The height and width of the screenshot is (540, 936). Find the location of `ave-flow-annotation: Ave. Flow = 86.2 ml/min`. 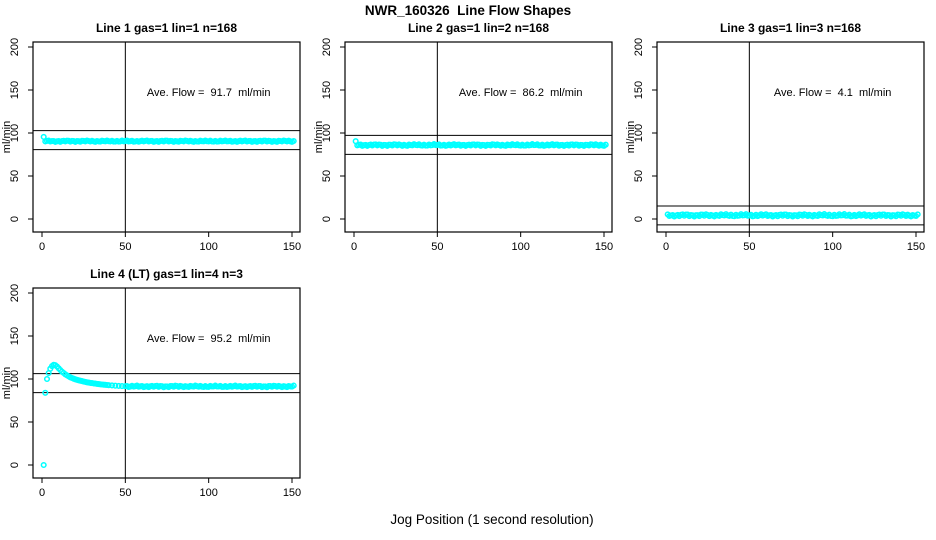

ave-flow-annotation: Ave. Flow = 86.2 ml/min is located at coordinates (521, 93).